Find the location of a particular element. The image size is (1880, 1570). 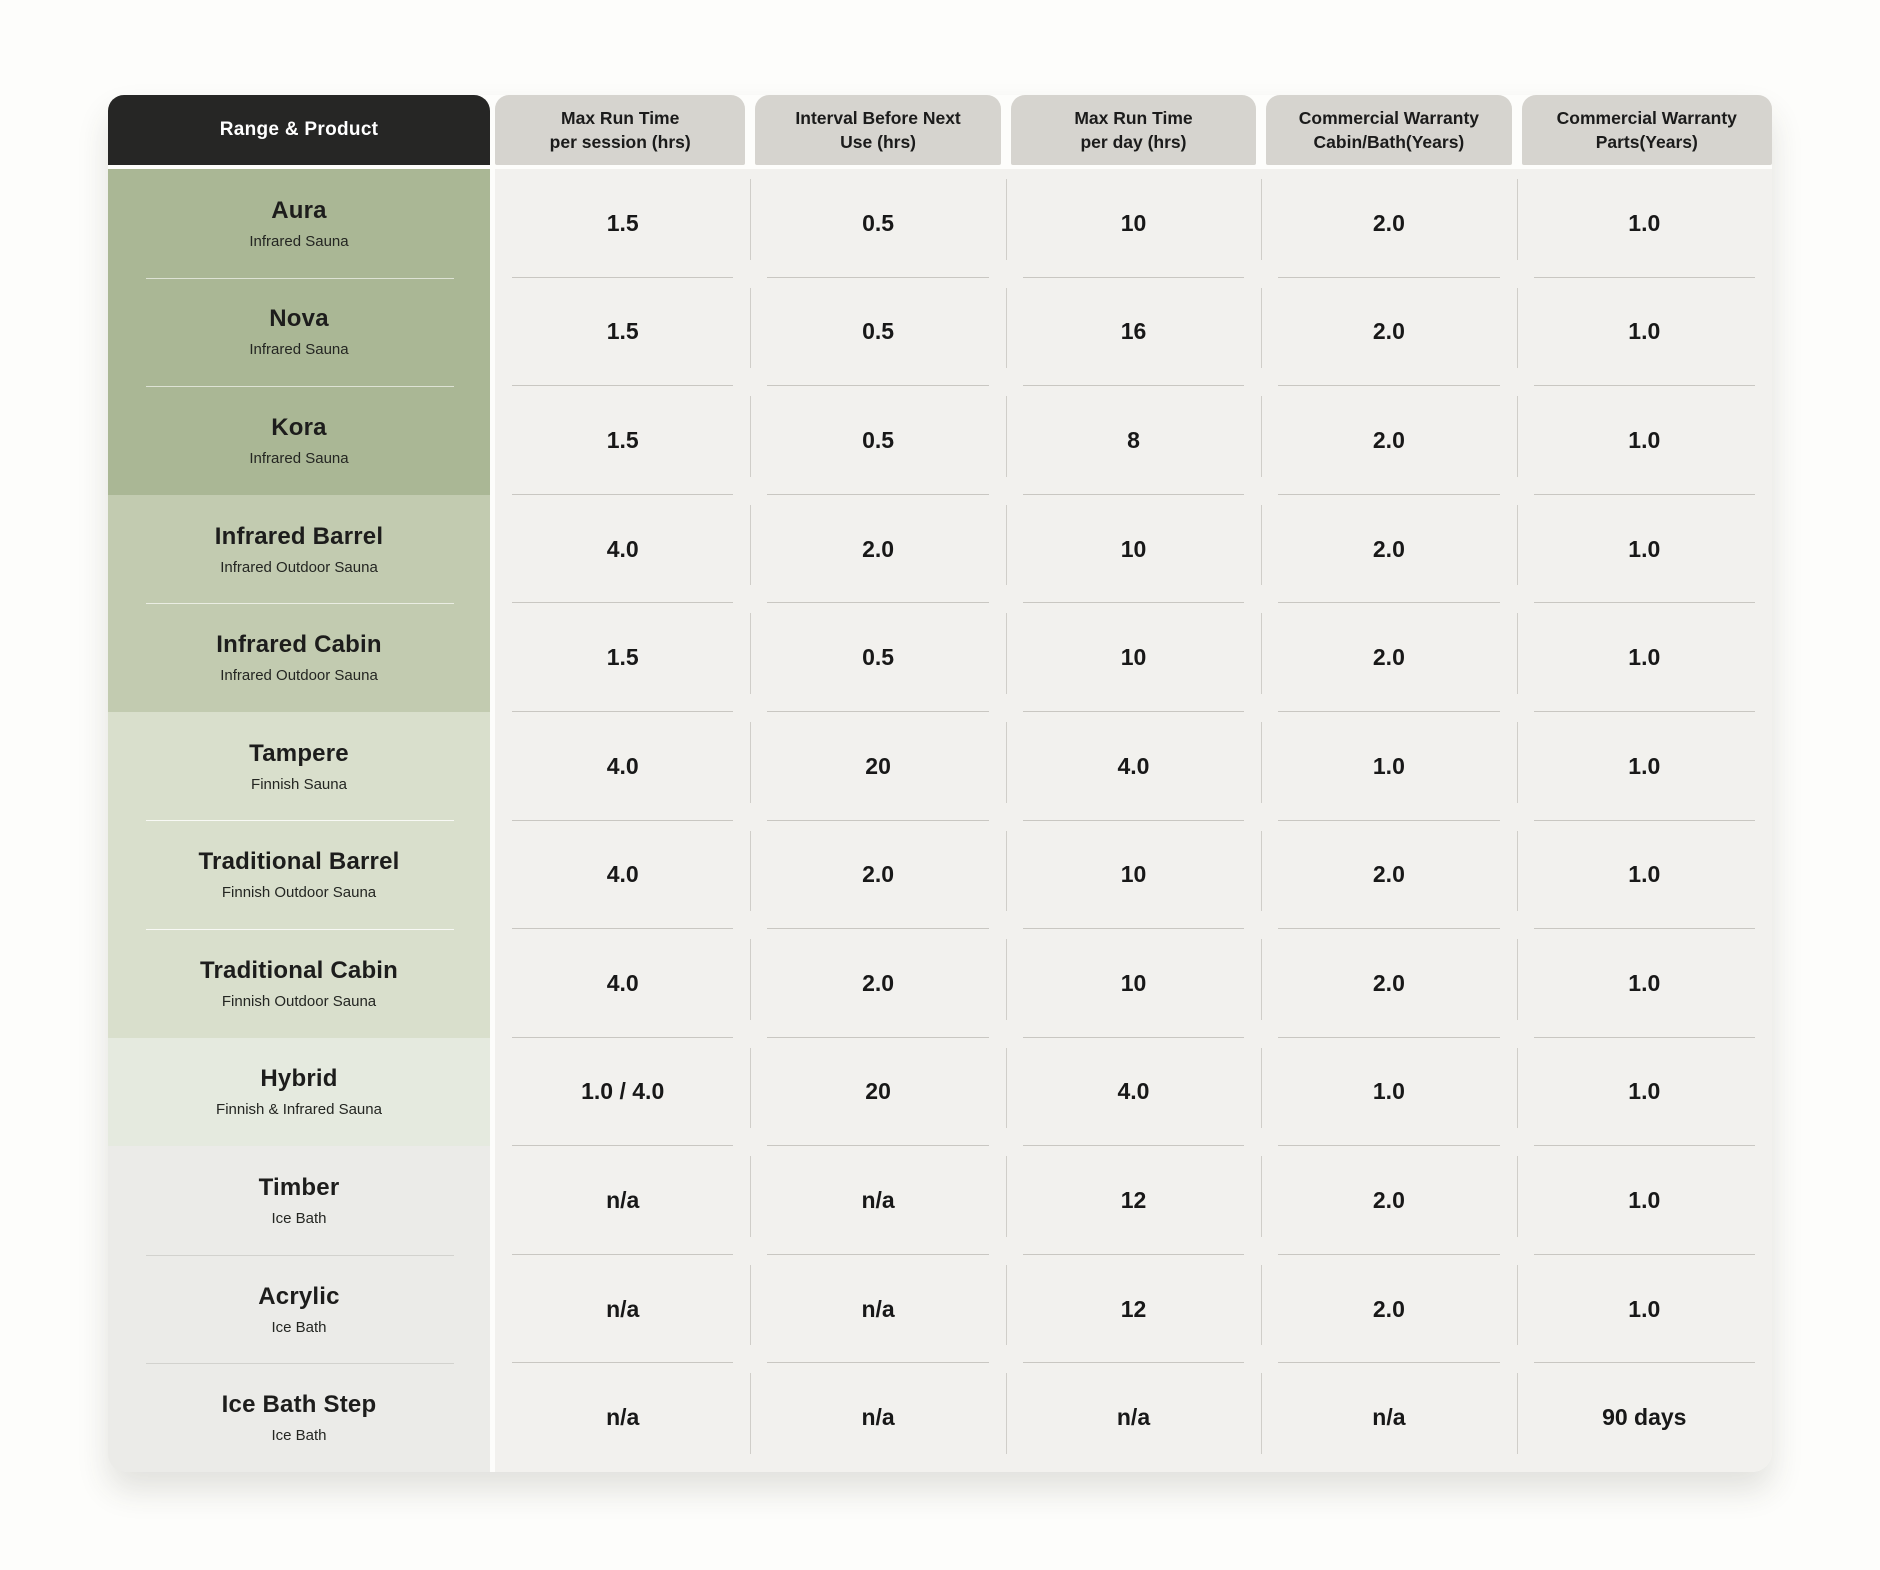

product-name: Tampere is located at coordinates (299, 753).